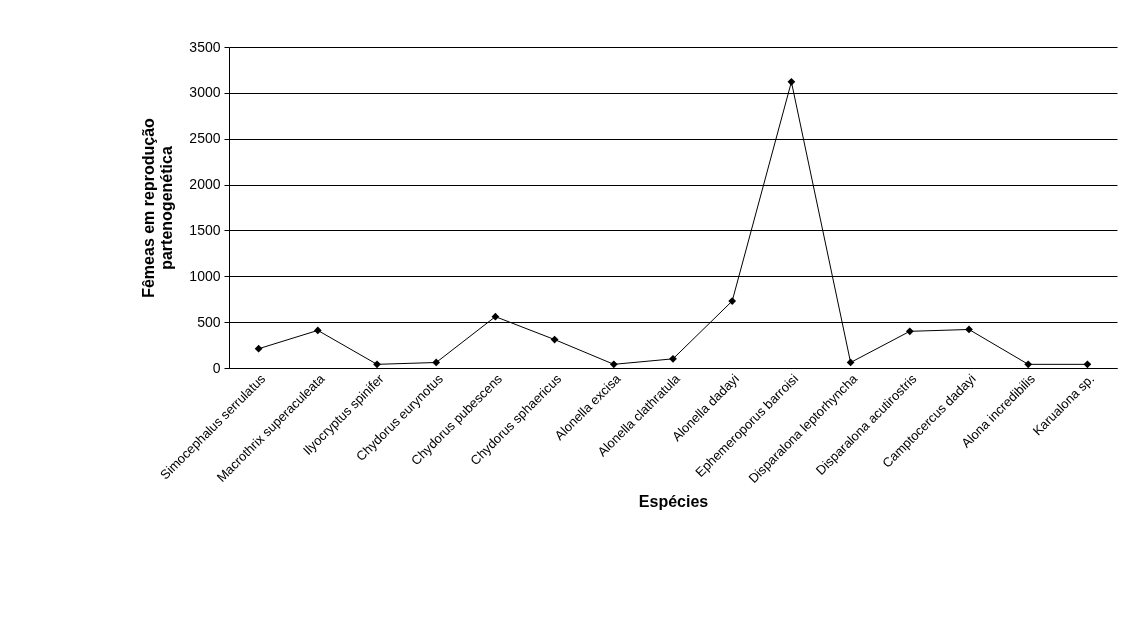  I want to click on y-axis-title: Fêmeas em reprodução partenogenética, so click(158, 207).